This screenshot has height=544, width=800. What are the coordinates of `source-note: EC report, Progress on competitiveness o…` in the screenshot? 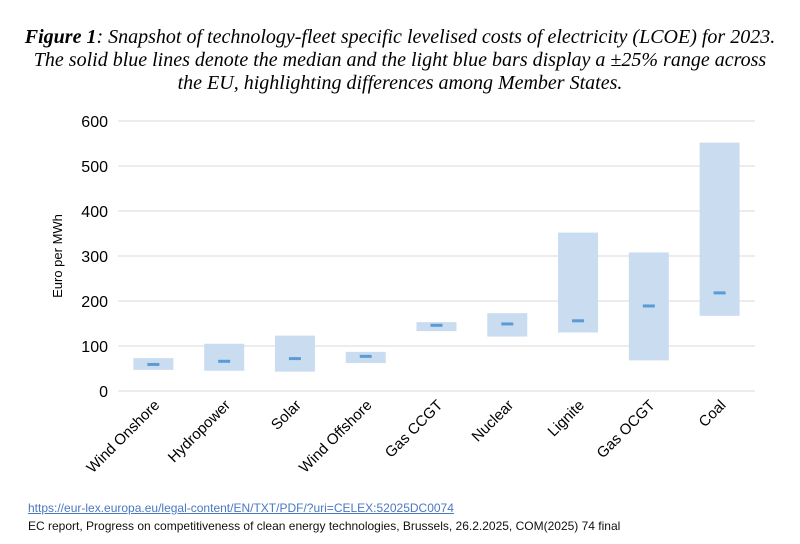 It's located at (324, 526).